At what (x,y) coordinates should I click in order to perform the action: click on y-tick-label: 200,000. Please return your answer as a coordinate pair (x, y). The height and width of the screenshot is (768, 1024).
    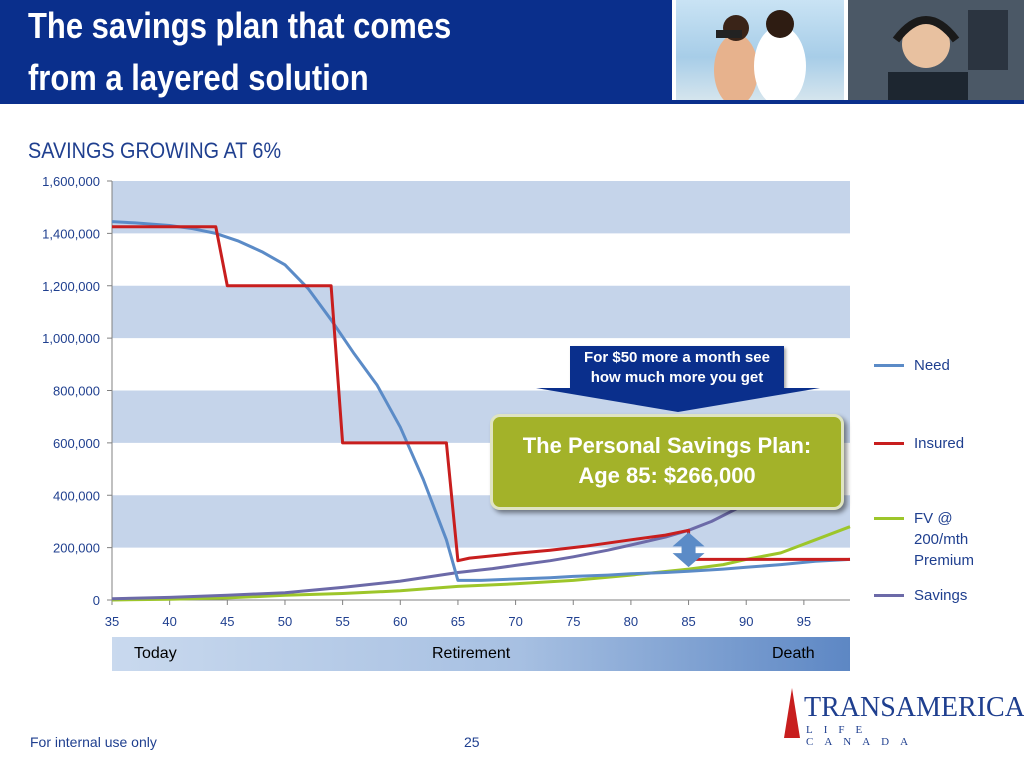
    Looking at the image, I should click on (76, 548).